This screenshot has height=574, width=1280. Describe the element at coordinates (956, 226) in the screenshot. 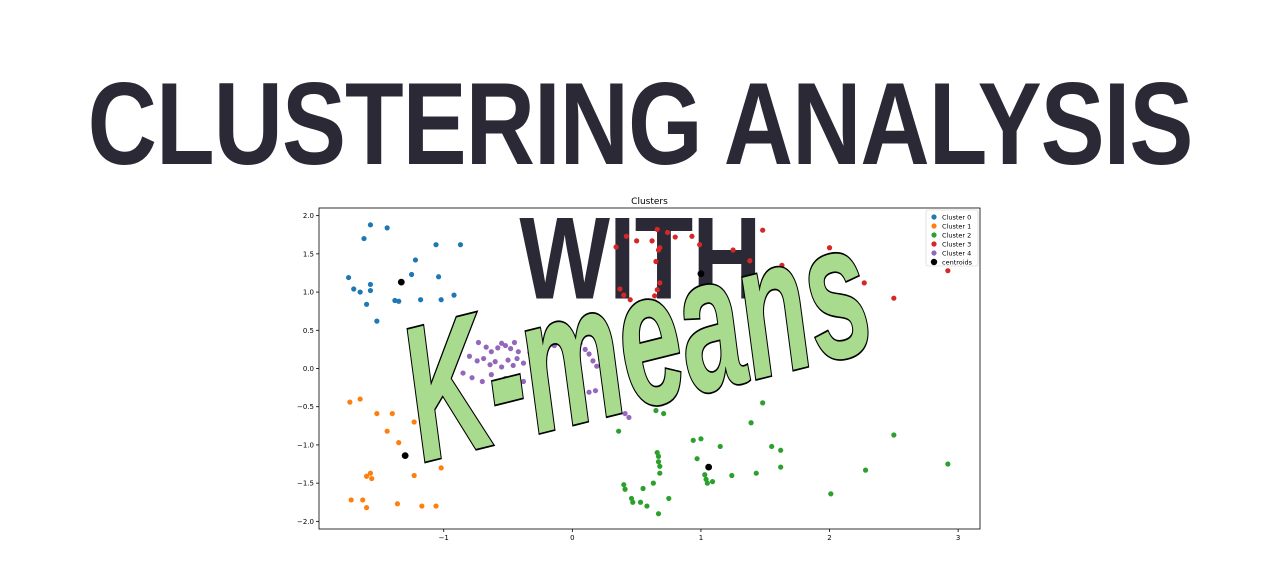

I see `legend-label: Cluster 1` at that location.